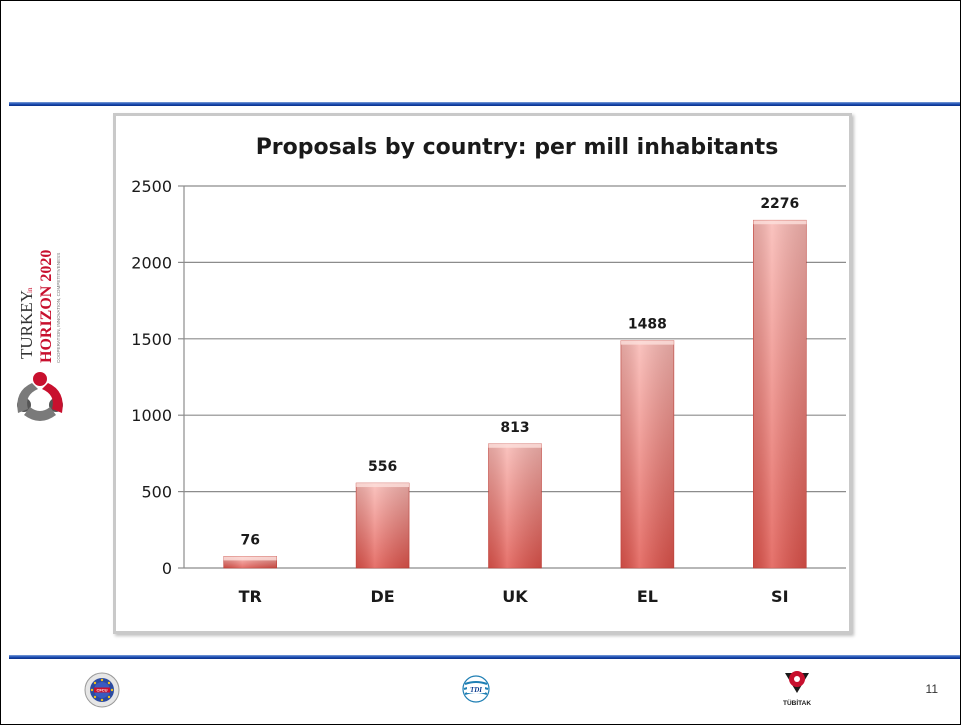 The width and height of the screenshot is (961, 725). What do you see at coordinates (484, 657) in the screenshot?
I see `footer-rule` at bounding box center [484, 657].